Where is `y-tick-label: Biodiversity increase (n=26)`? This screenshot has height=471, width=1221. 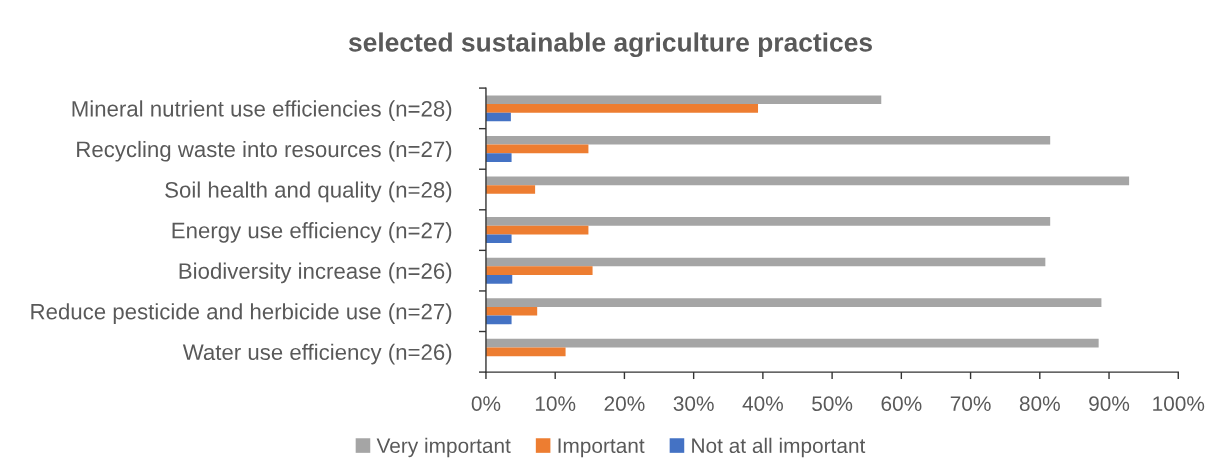
y-tick-label: Biodiversity increase (n=26) is located at coordinates (315, 273).